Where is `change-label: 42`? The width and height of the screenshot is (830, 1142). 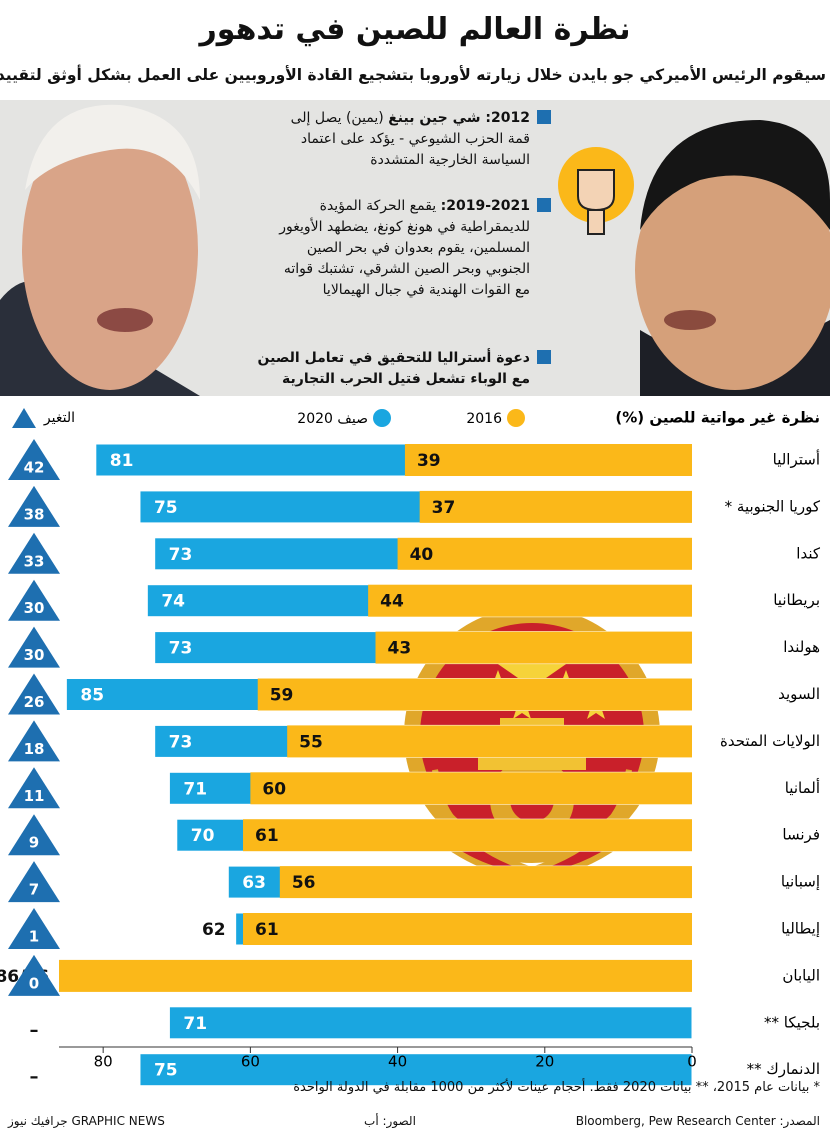
change-label: 42 is located at coordinates (34, 468).